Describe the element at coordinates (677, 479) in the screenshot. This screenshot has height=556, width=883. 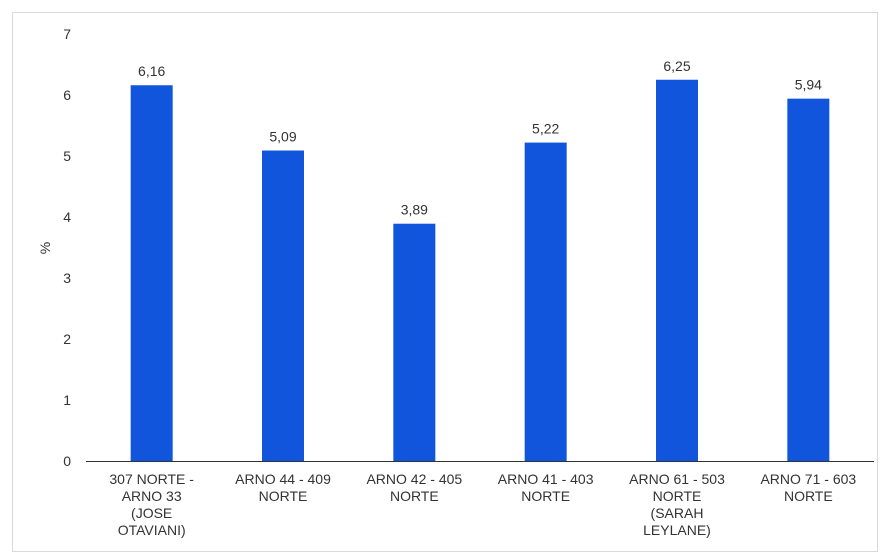
I see `x-category-label-line: ARNO 61 - 503` at that location.